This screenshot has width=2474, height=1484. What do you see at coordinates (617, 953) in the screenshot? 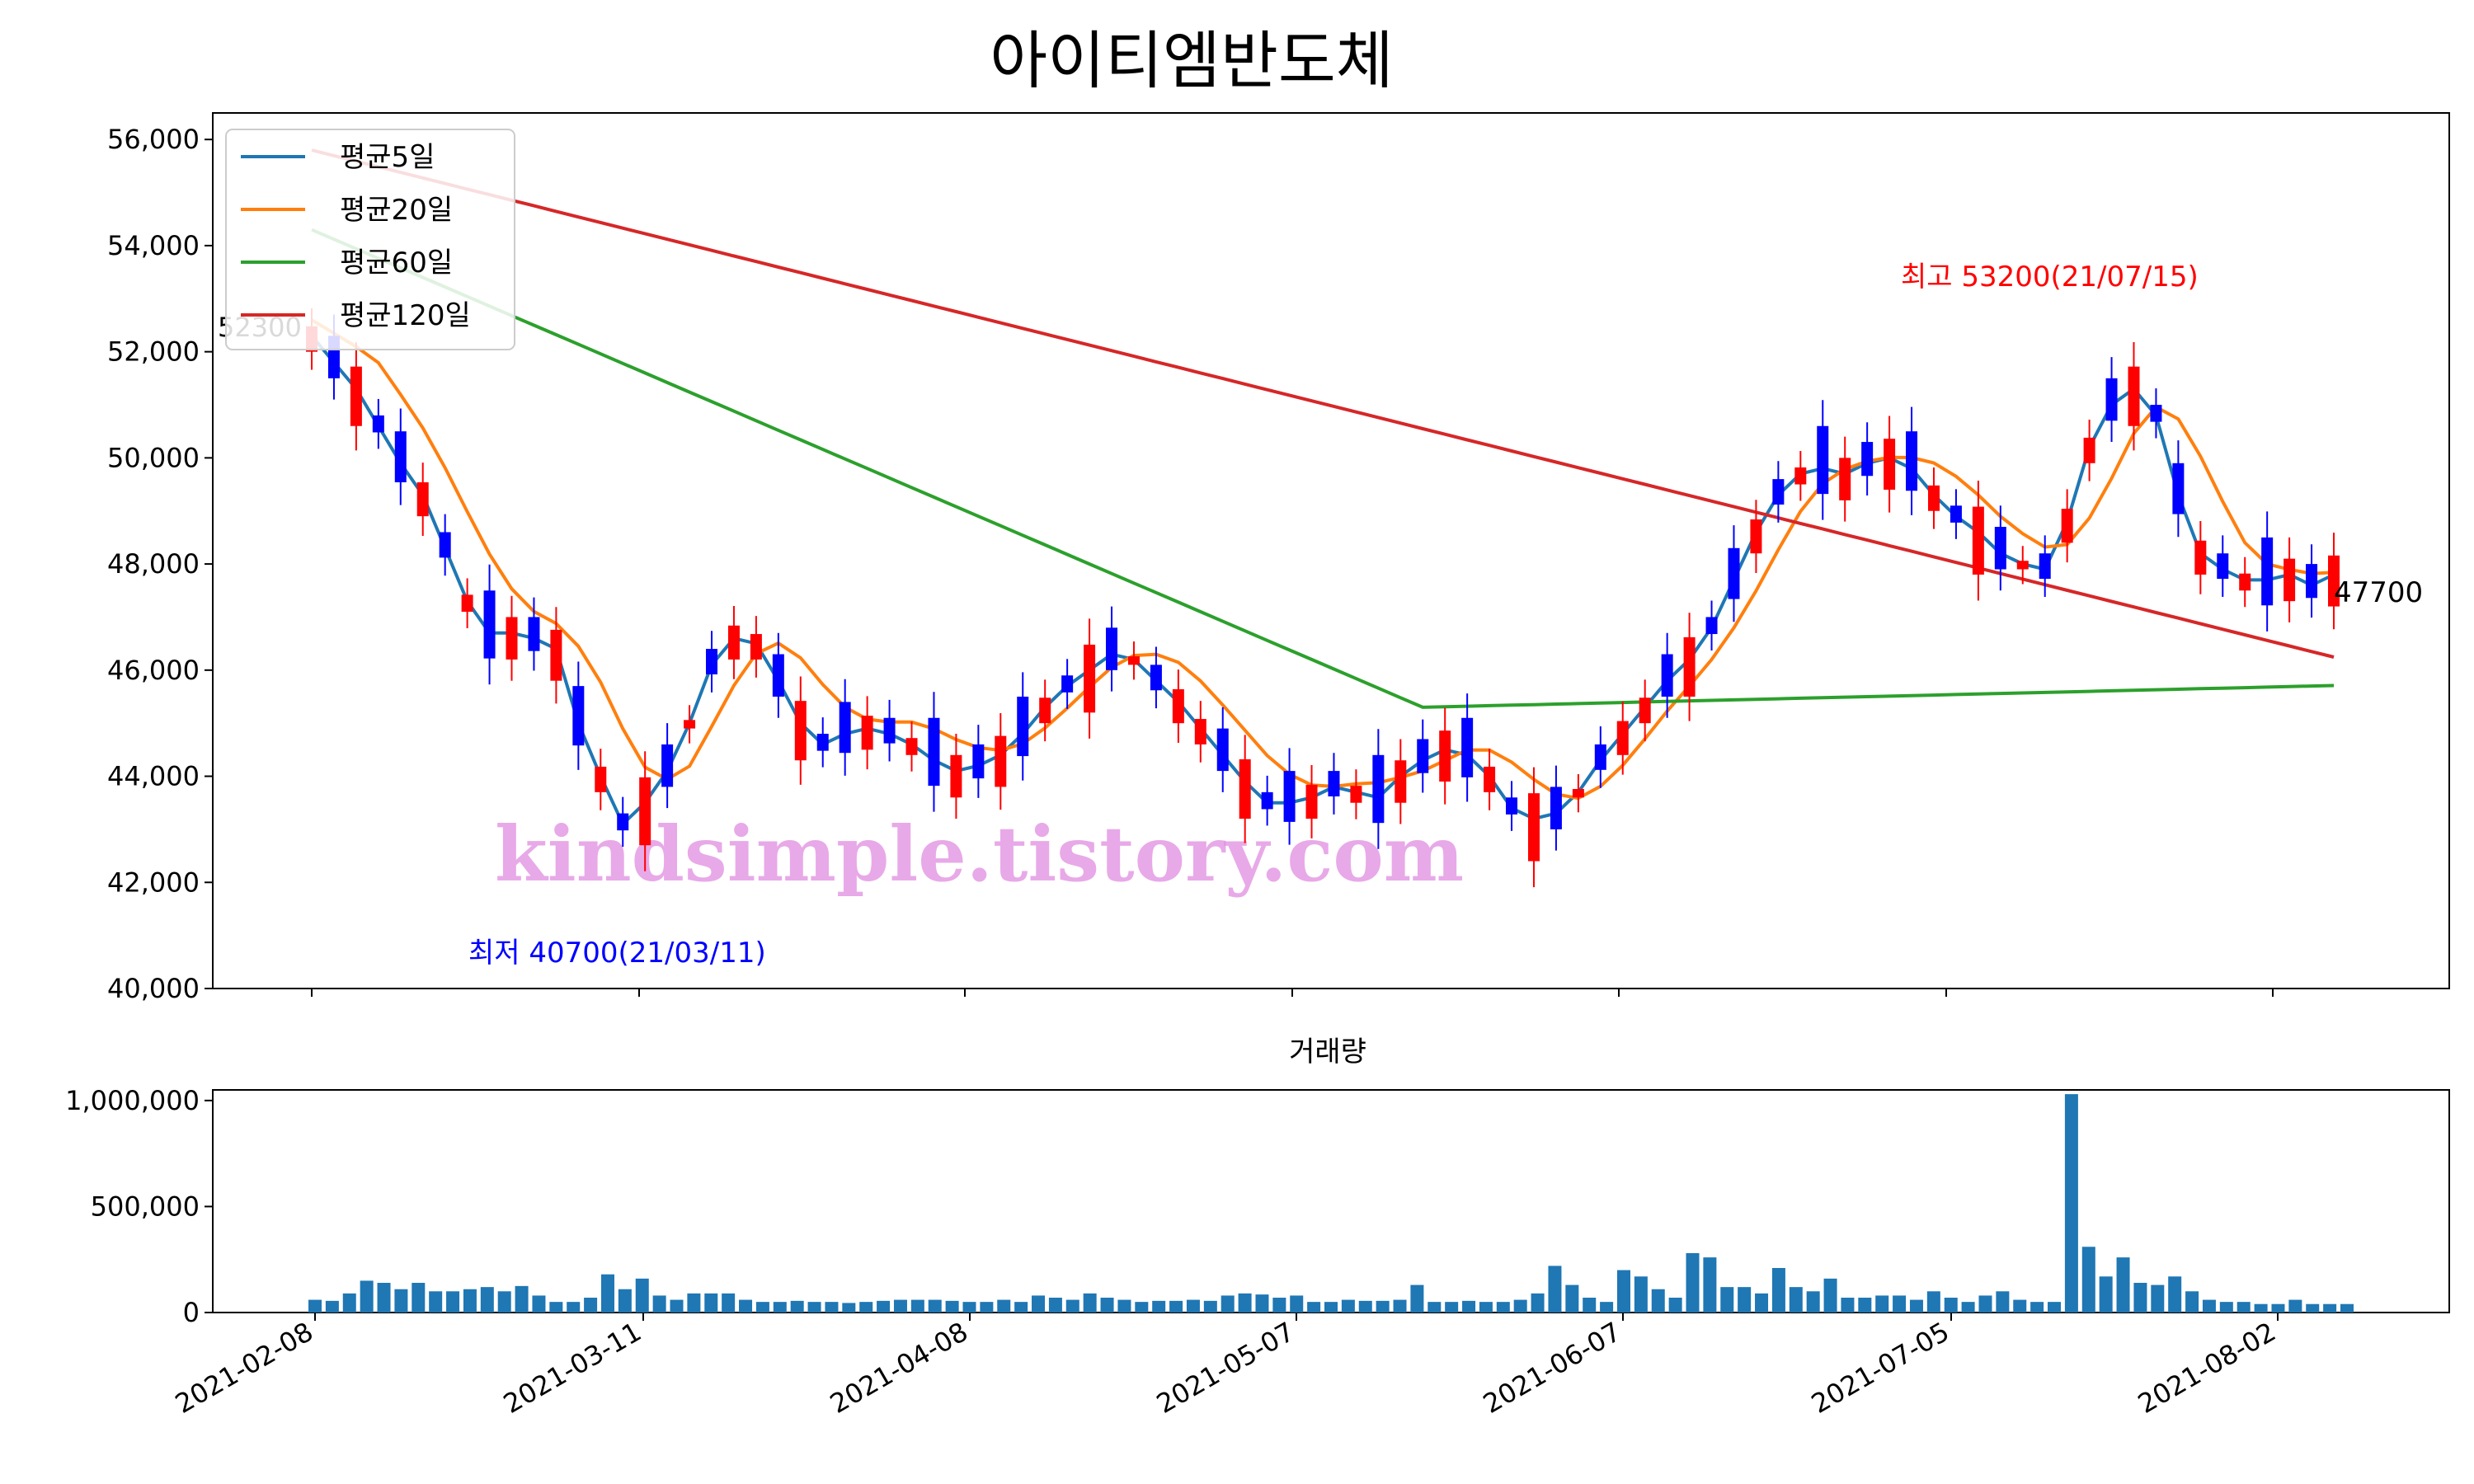
I see `low-annotation: 최저 40700(21/03/11)` at bounding box center [617, 953].